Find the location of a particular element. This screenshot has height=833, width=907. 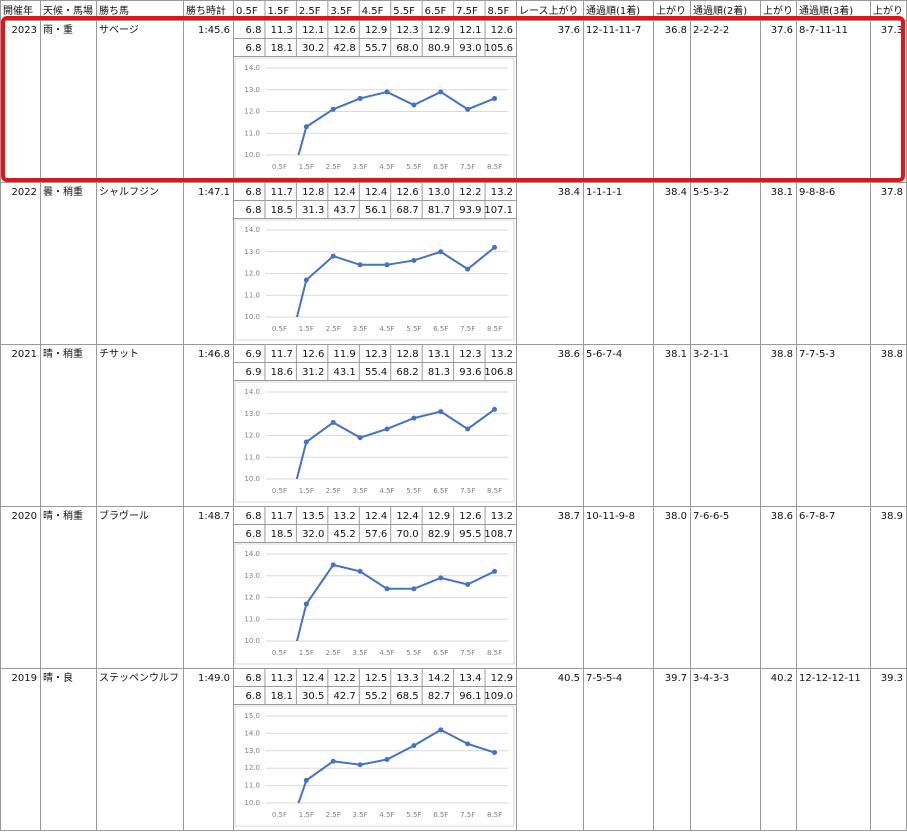

lap-time: 12.2 is located at coordinates (470, 192).